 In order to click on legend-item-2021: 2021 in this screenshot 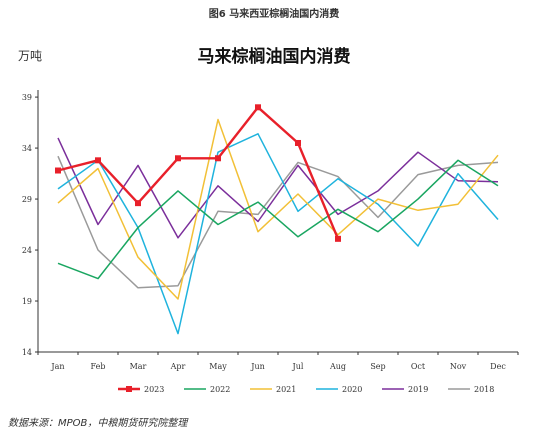, I will do `click(273, 389)`.